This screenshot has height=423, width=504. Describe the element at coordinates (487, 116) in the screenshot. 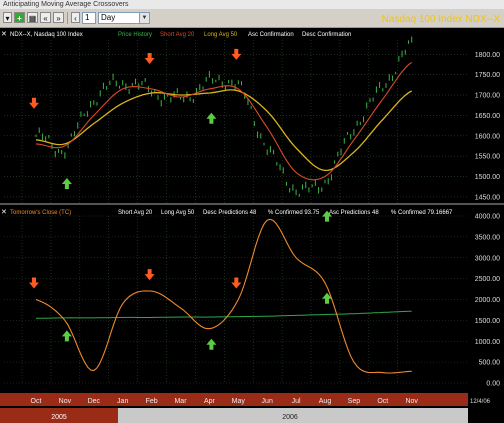

I see `price-y-tick-label: 1650.00` at that location.